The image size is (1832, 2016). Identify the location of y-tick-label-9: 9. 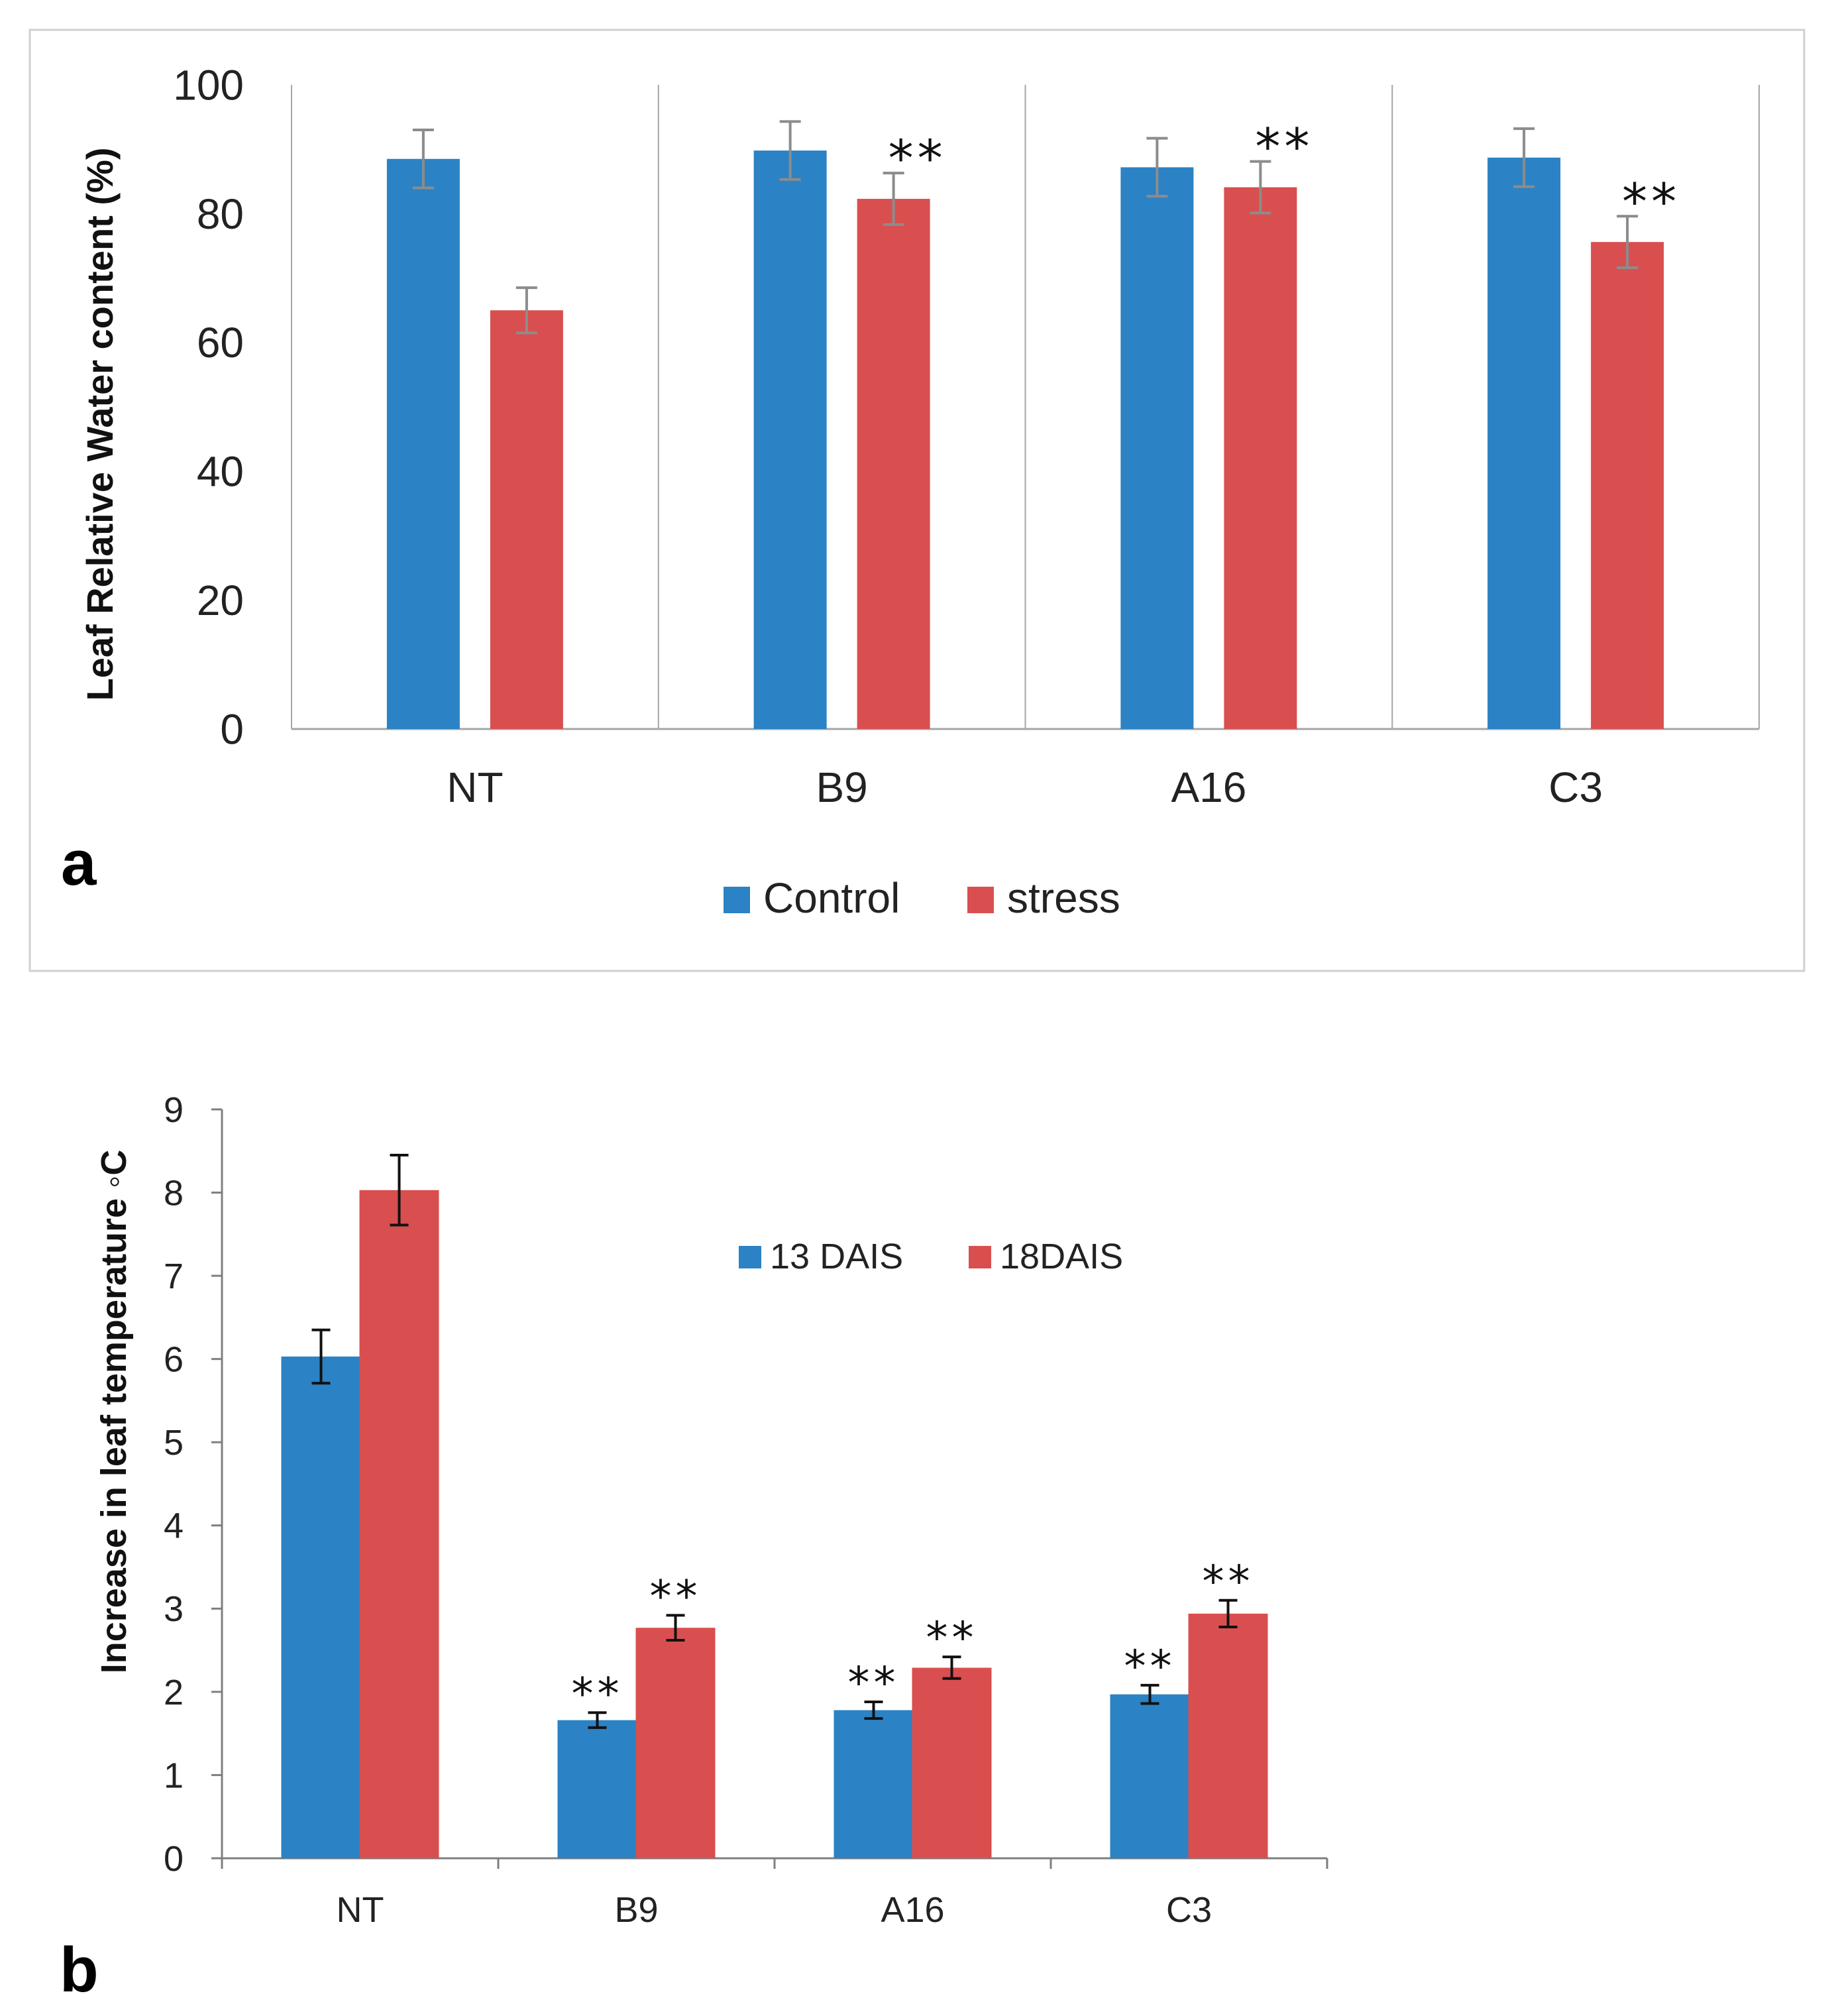
(174, 1110).